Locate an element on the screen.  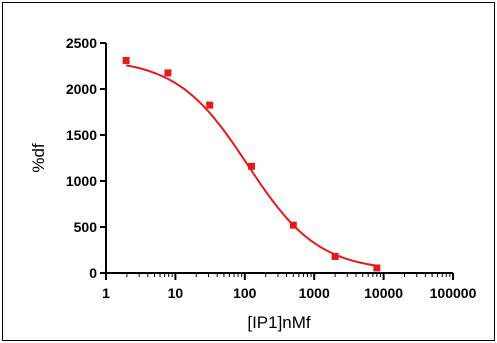
x-tick-label: 1000 is located at coordinates (314, 293).